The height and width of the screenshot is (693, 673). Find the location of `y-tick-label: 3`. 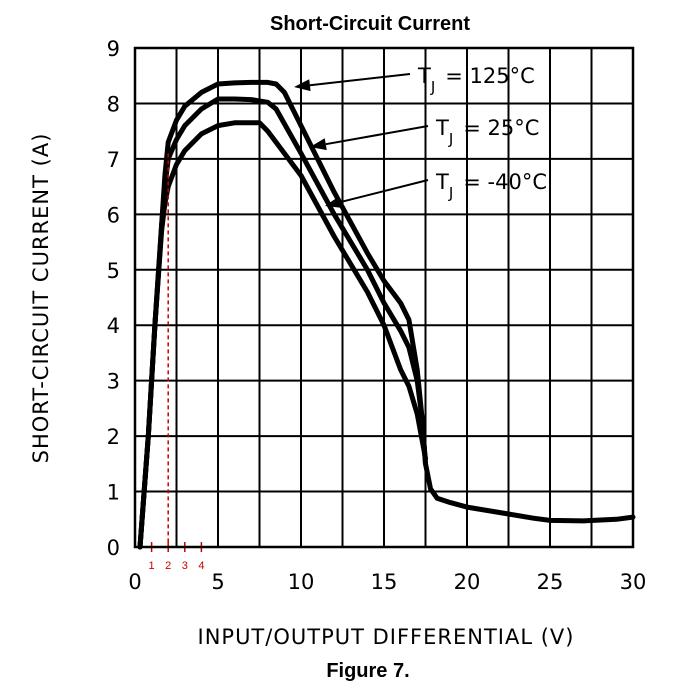

y-tick-label: 3 is located at coordinates (113, 382).